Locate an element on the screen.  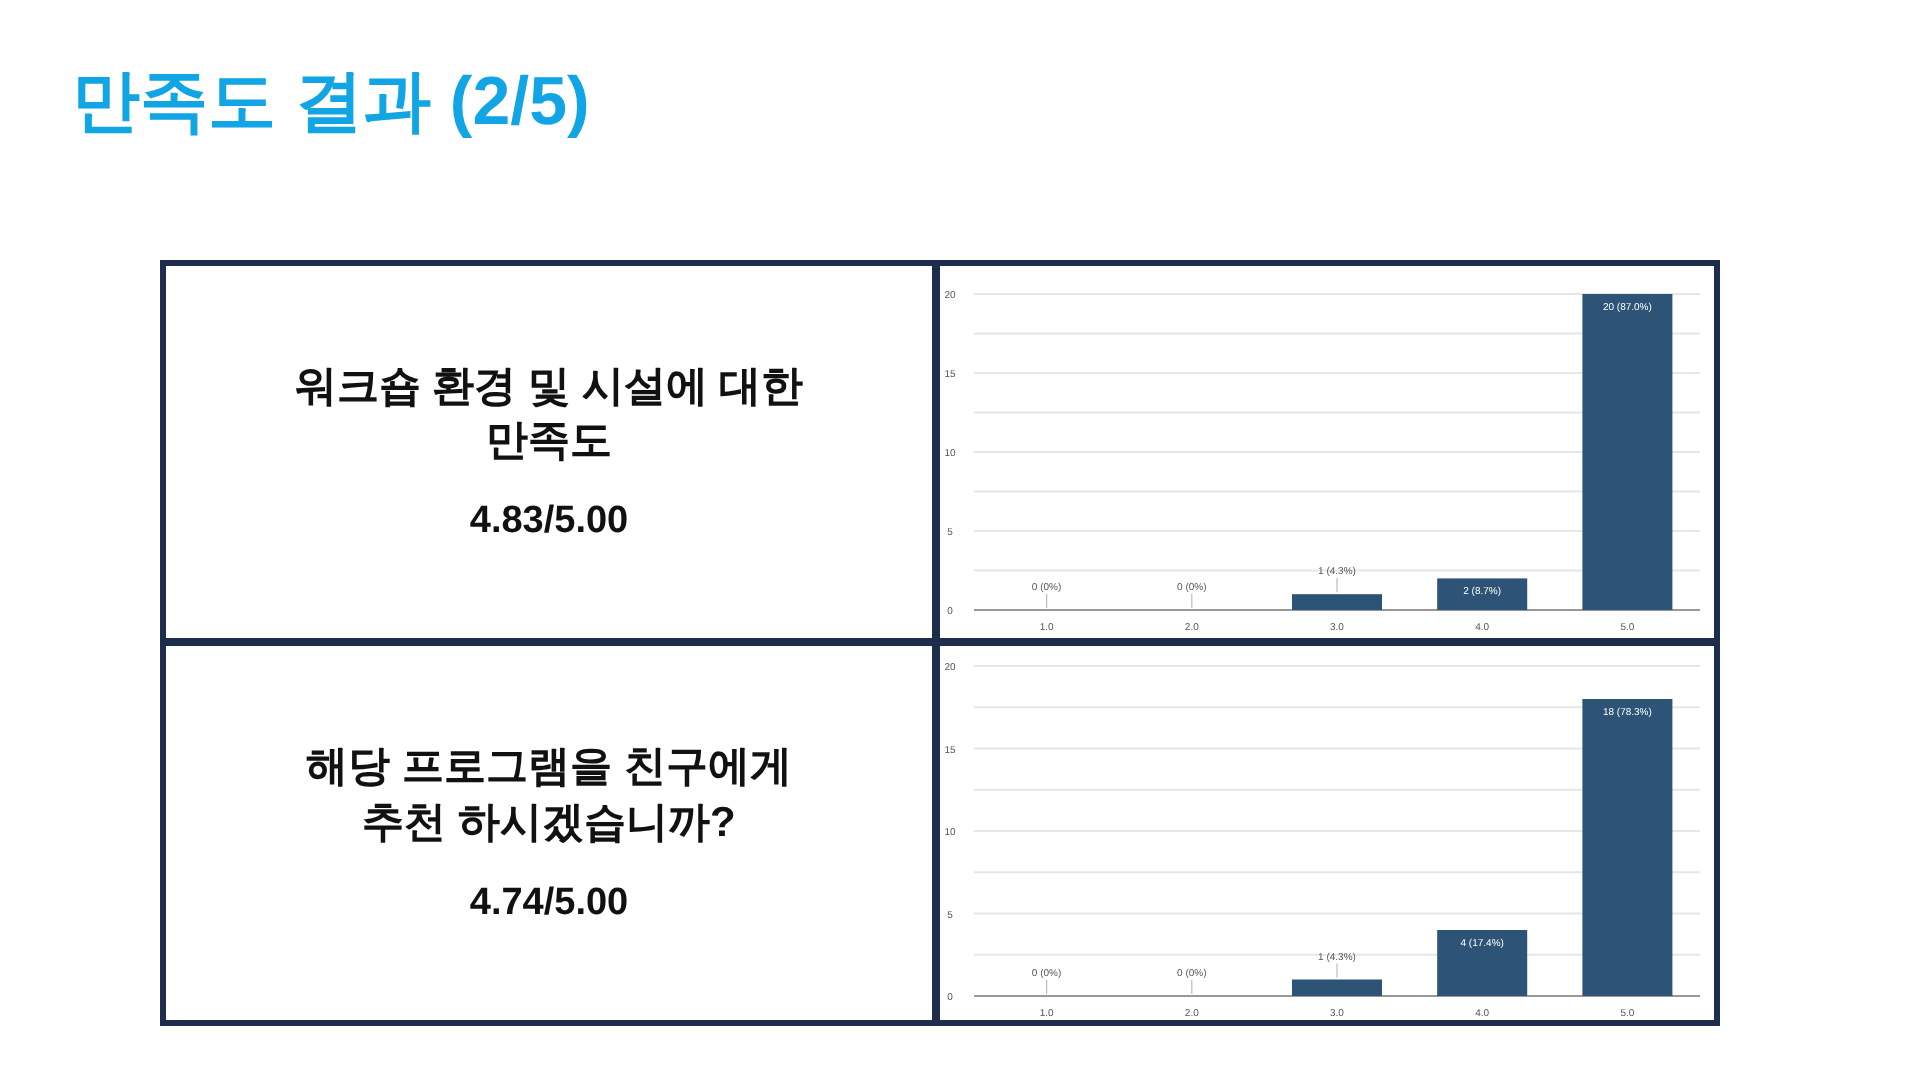
text: 4.83/5.00 is located at coordinates (549, 522).